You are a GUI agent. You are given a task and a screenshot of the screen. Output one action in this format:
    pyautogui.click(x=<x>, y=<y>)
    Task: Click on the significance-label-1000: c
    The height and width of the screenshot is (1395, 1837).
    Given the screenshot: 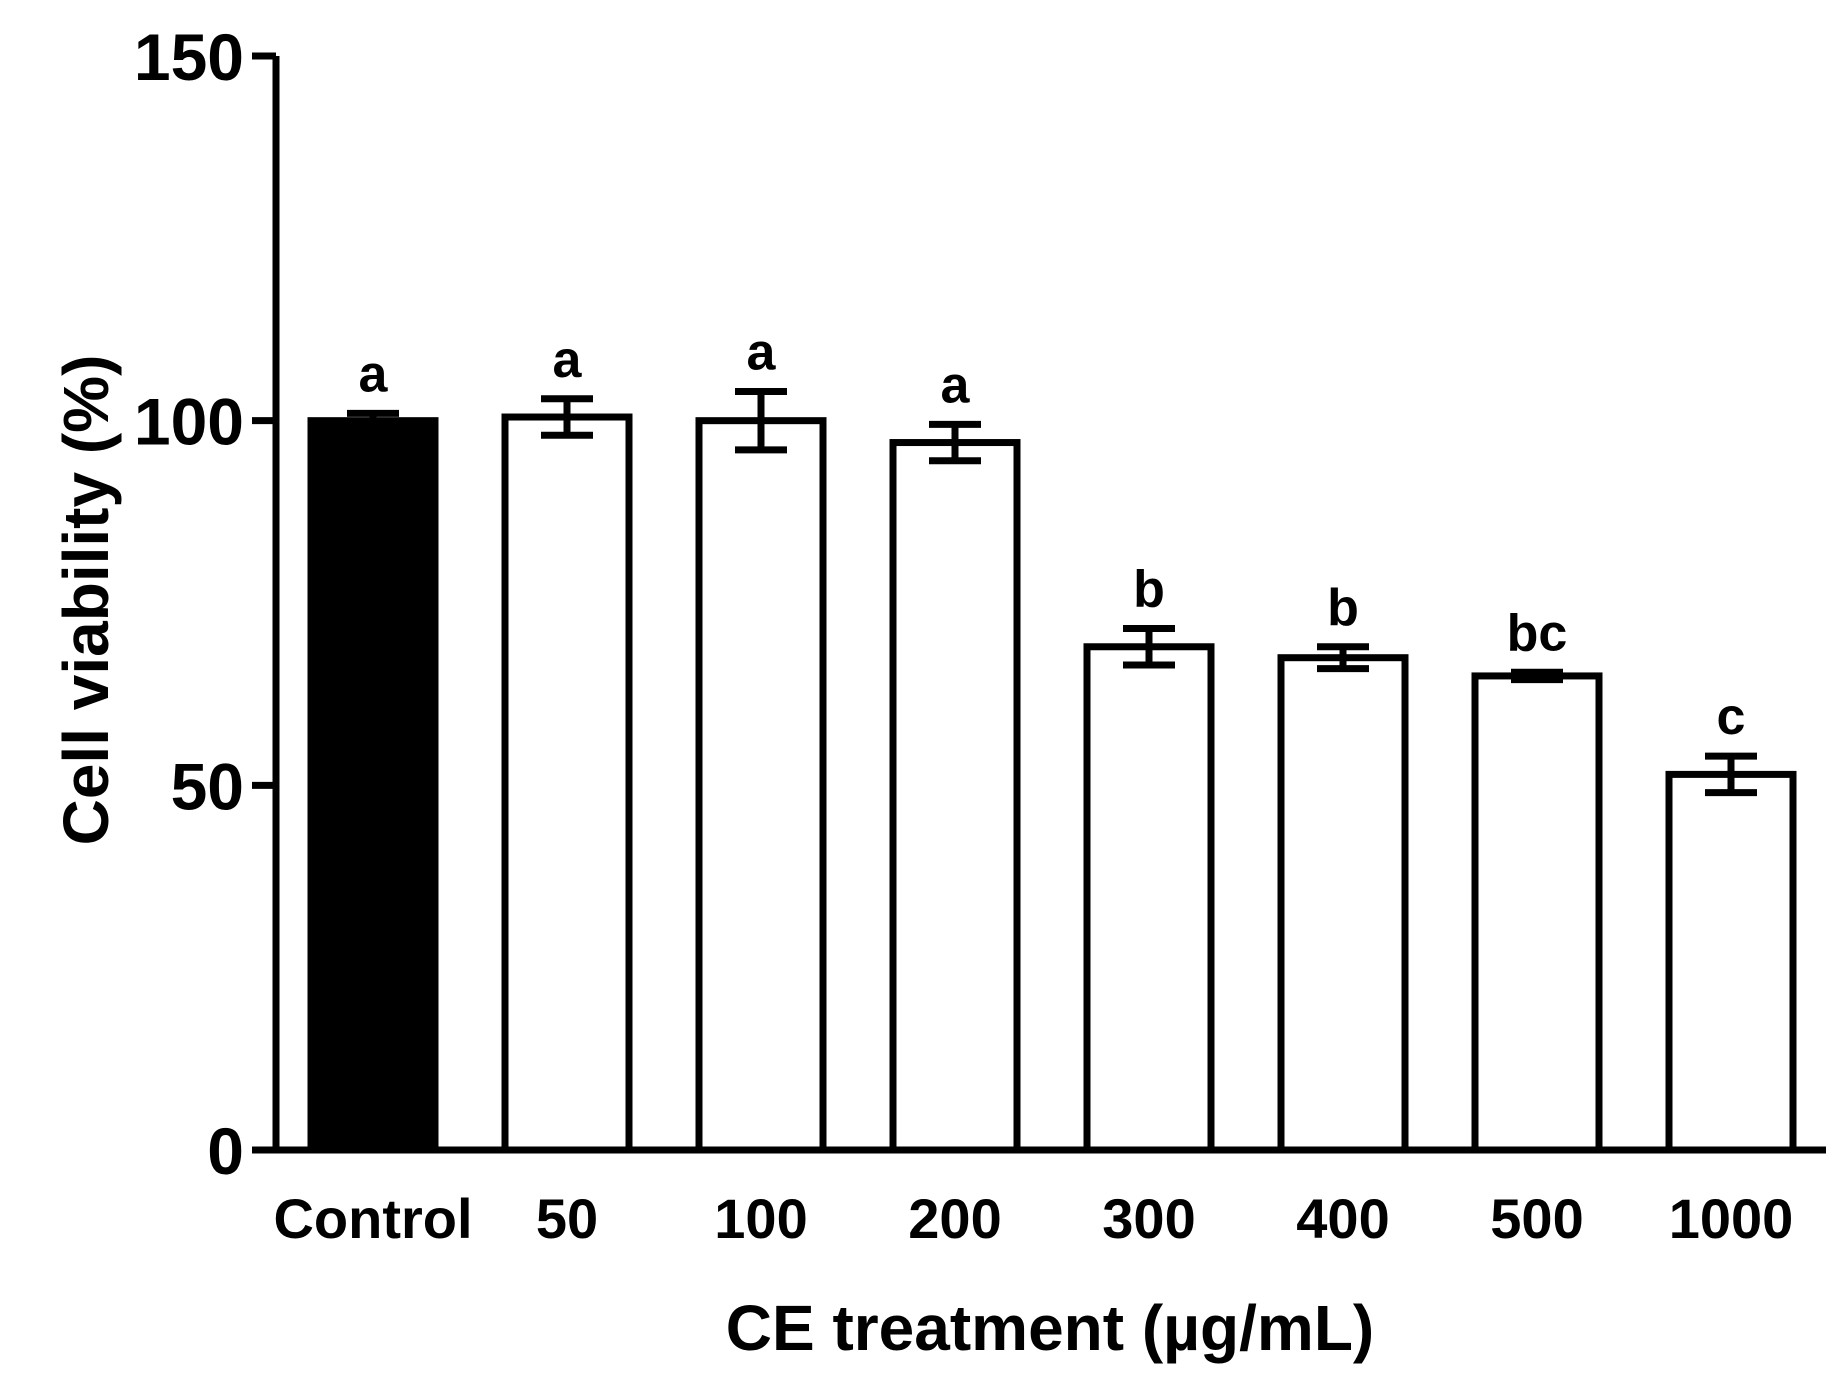 What is the action you would take?
    pyautogui.click(x=1731, y=717)
    